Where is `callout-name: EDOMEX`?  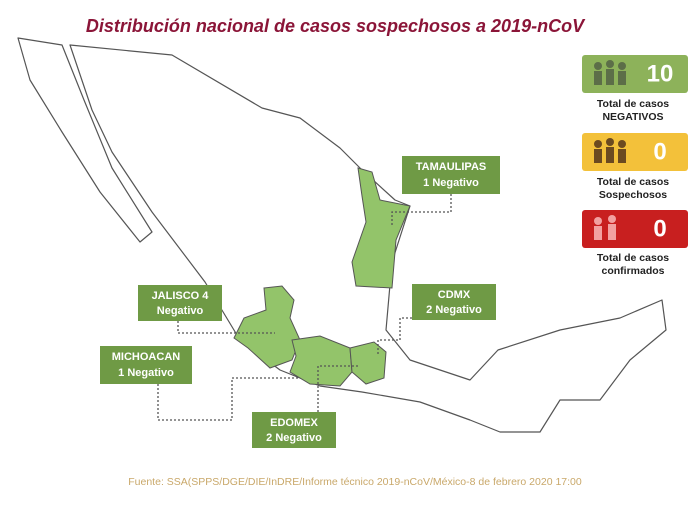
callout-name: EDOMEX is located at coordinates (294, 423).